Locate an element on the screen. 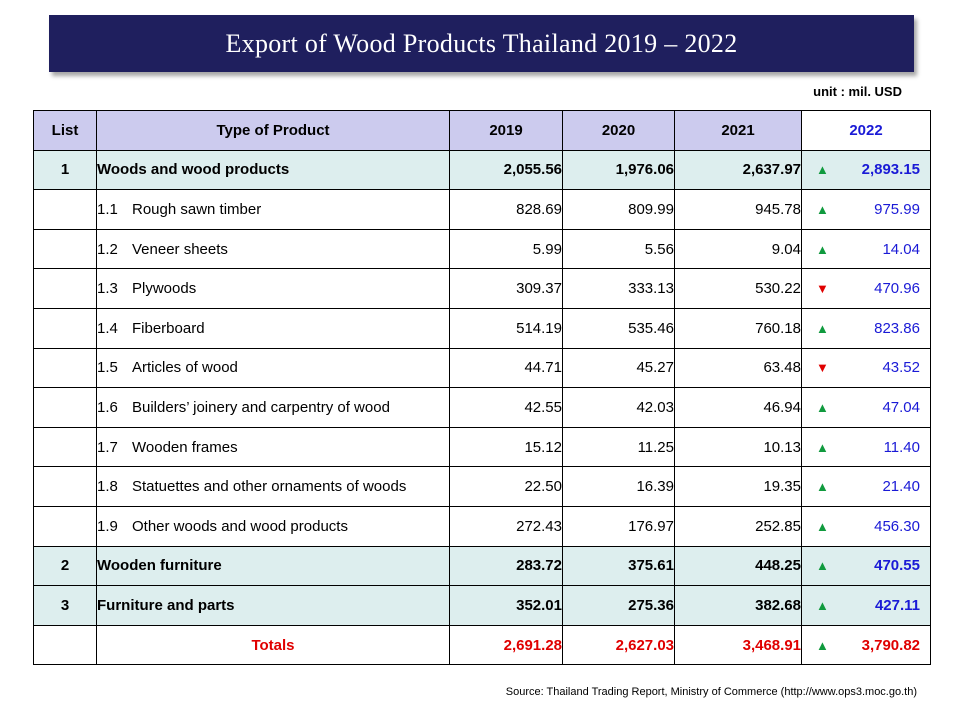 Image resolution: width=959 pixels, height=720 pixels. product-name: Furniture and parts is located at coordinates (166, 605).